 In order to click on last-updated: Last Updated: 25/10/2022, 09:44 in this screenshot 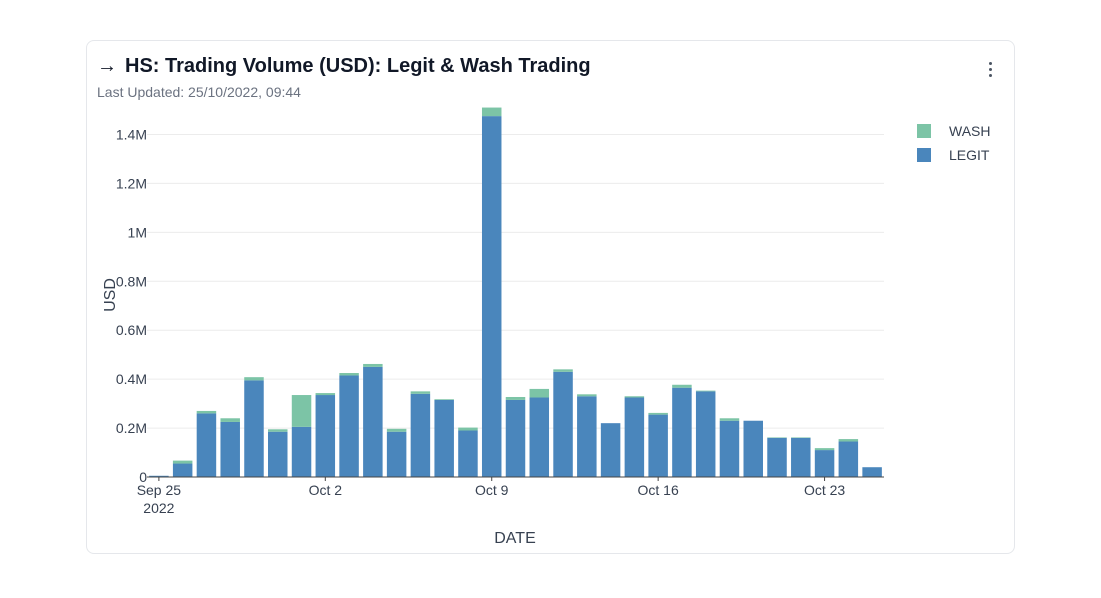, I will do `click(199, 92)`.